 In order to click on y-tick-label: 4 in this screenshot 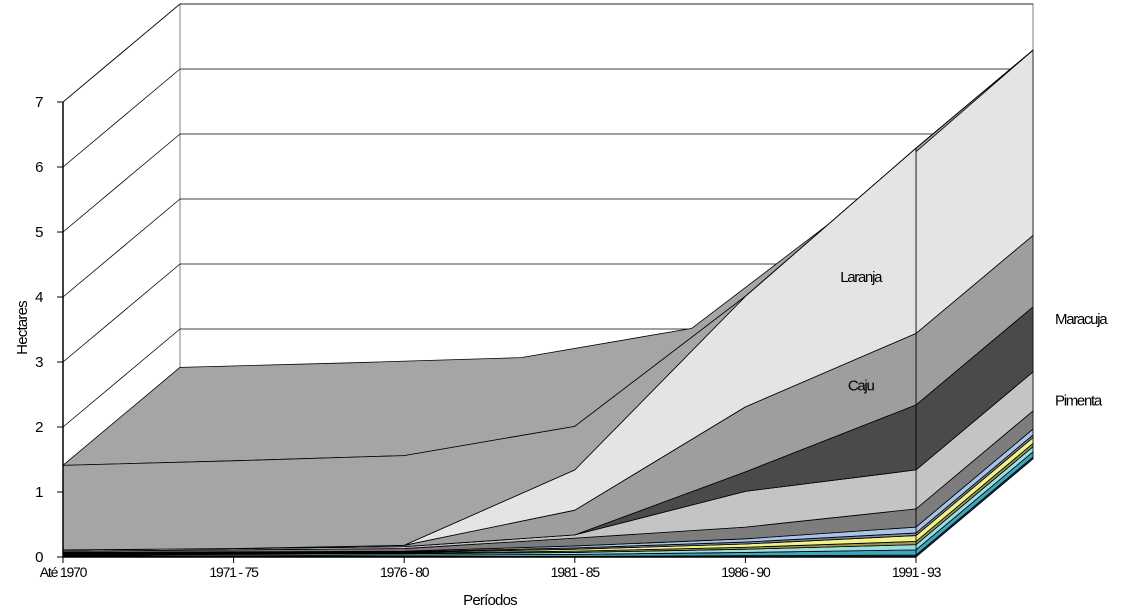, I will do `click(39, 297)`.